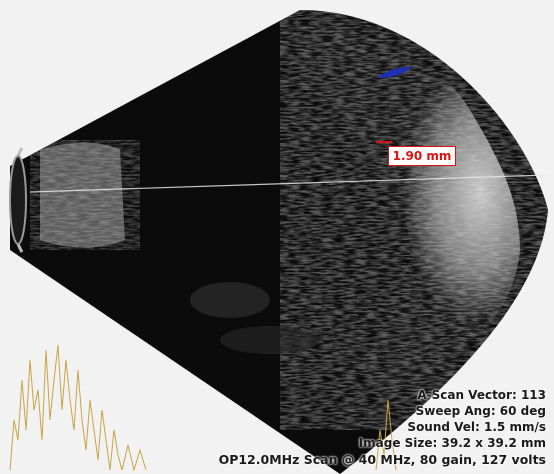 The height and width of the screenshot is (474, 554). Describe the element at coordinates (422, 156) in the screenshot. I see `measurement-label: 1.90 mm` at that location.